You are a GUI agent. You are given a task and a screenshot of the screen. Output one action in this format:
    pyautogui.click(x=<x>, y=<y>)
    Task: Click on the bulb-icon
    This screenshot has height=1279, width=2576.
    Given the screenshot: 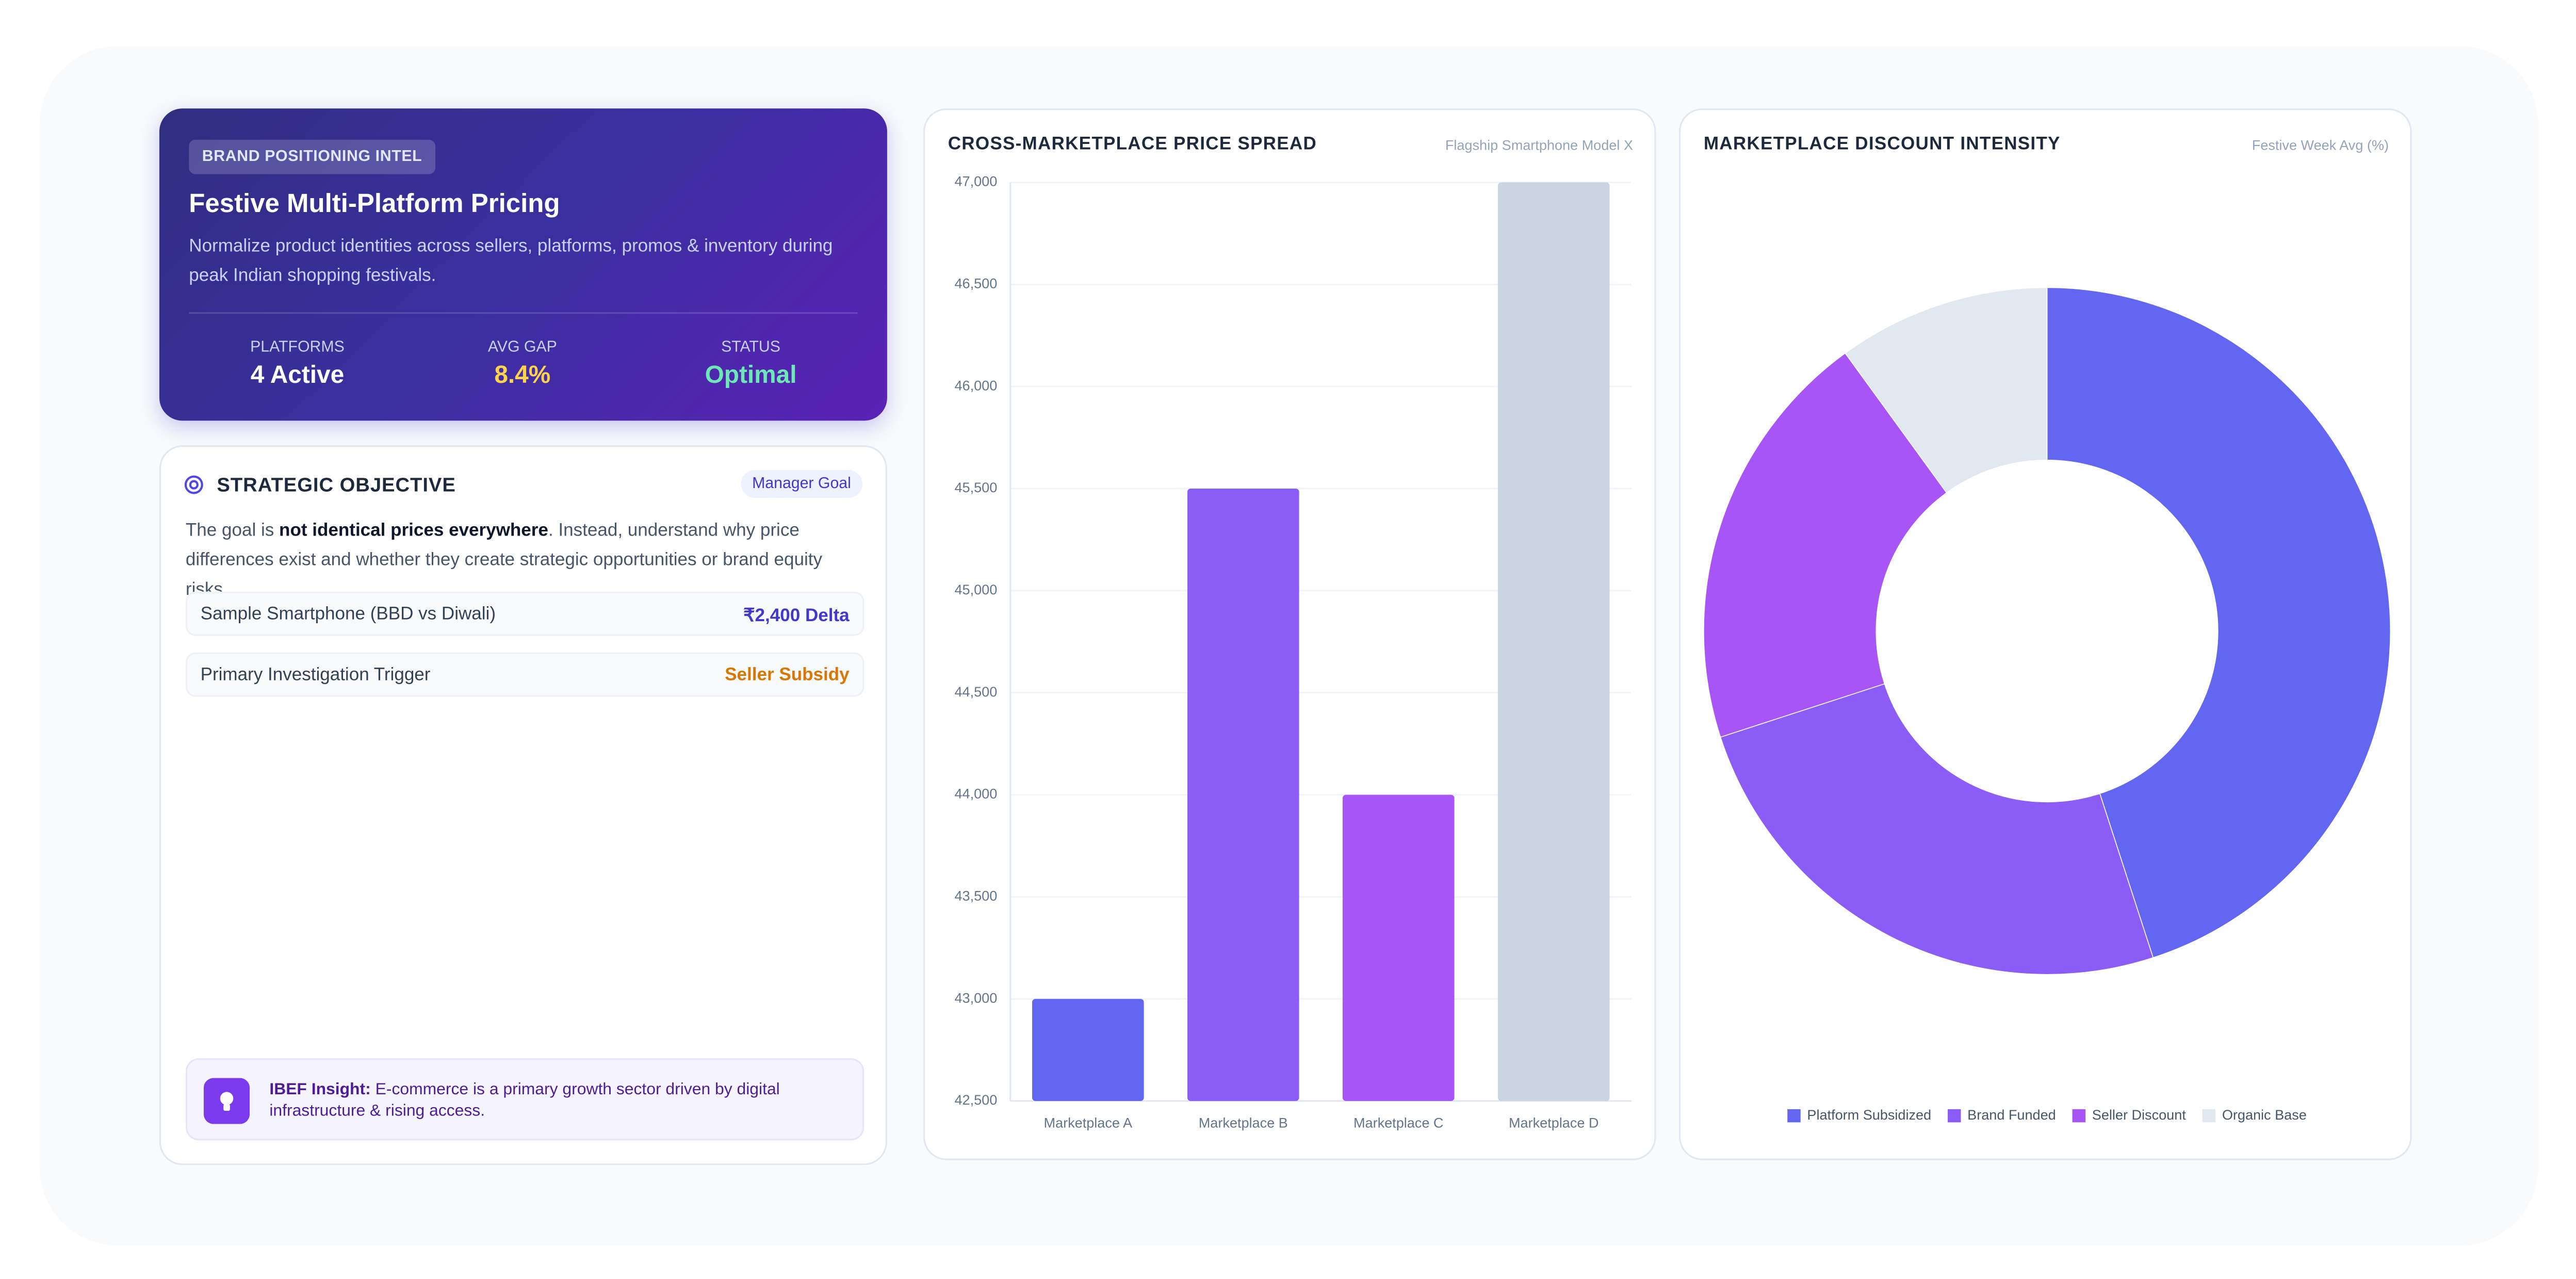 What is the action you would take?
    pyautogui.click(x=227, y=1101)
    